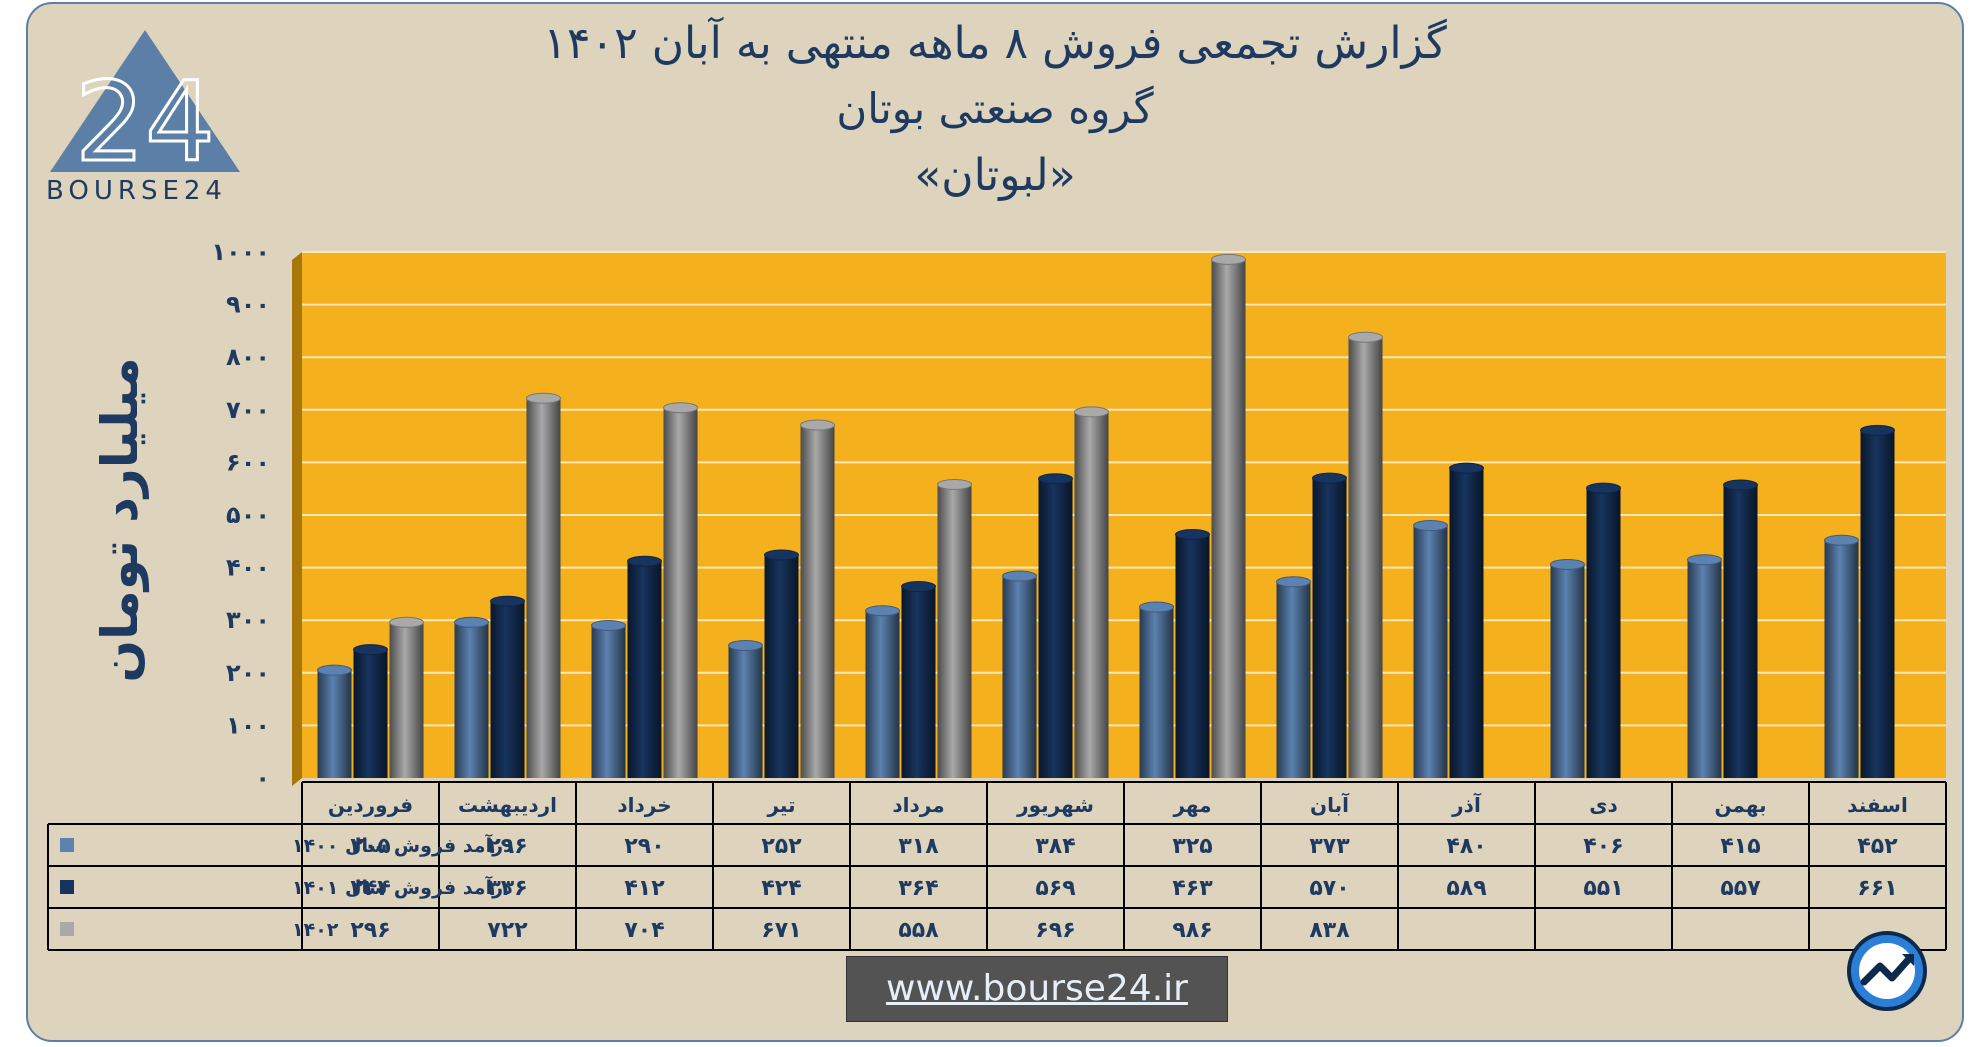  I want to click on y-tick-label: ۳۰۰, so click(248, 620).